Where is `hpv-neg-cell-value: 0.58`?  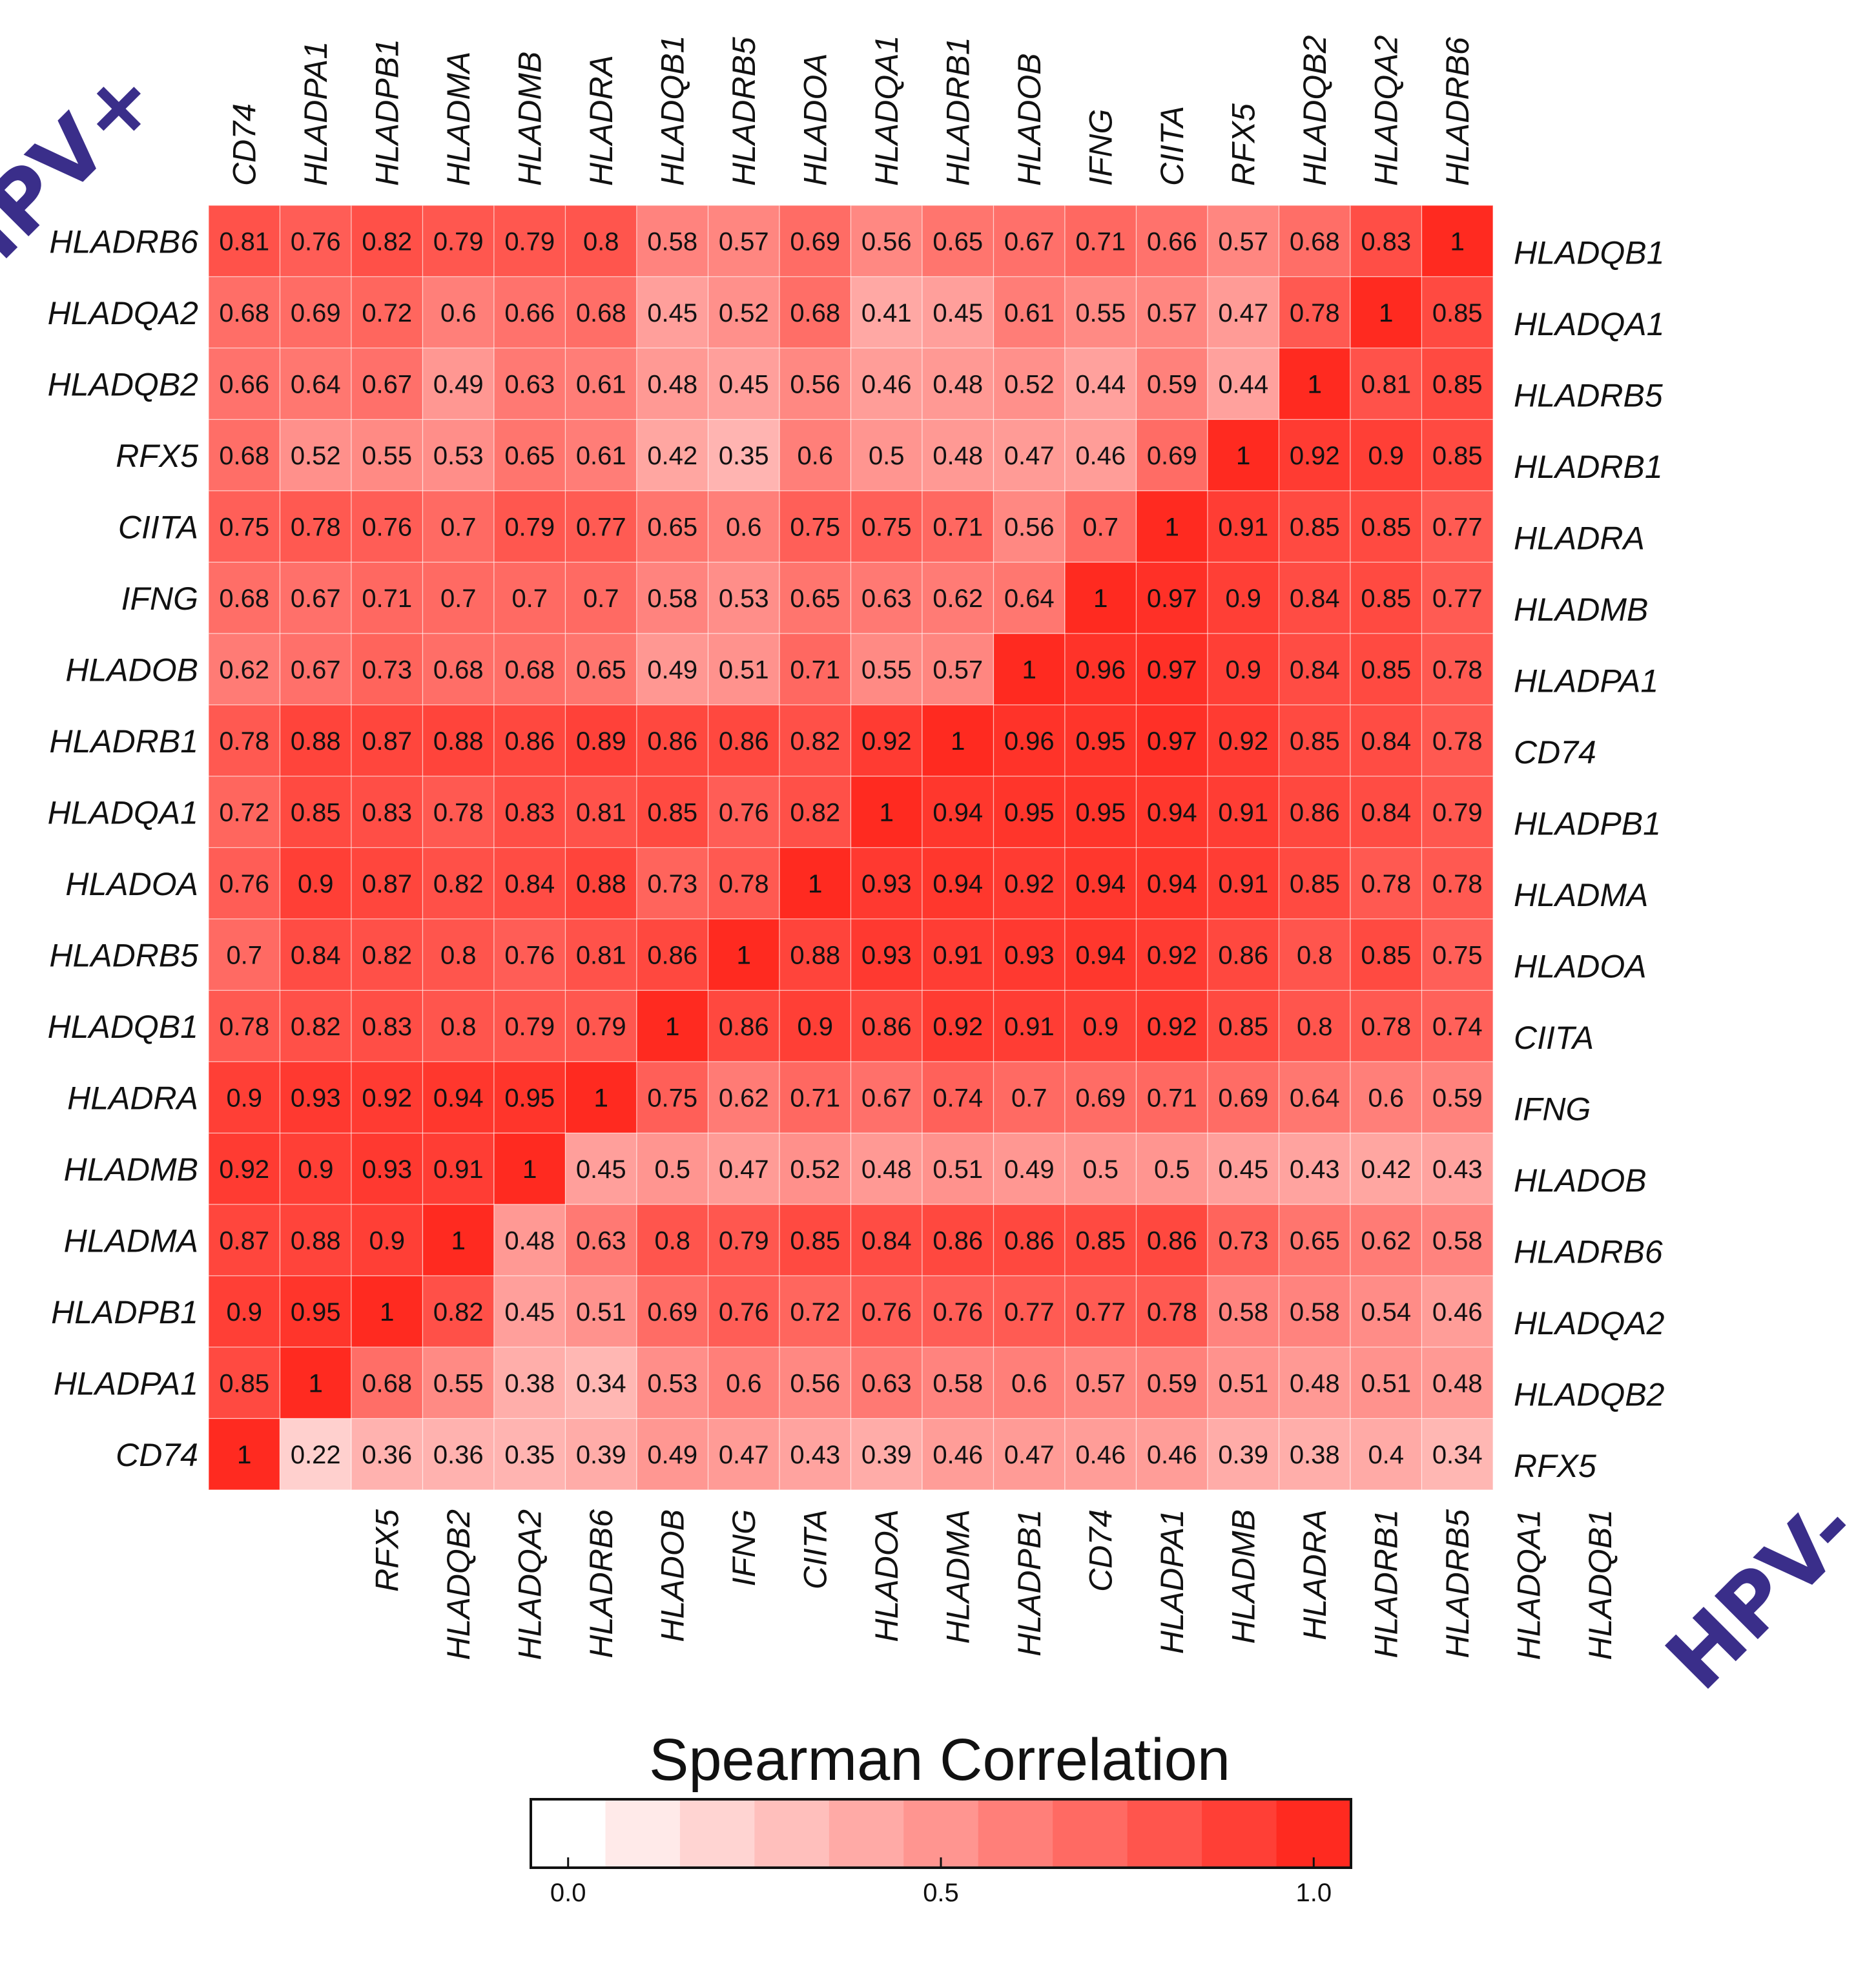 hpv-neg-cell-value: 0.58 is located at coordinates (958, 1383).